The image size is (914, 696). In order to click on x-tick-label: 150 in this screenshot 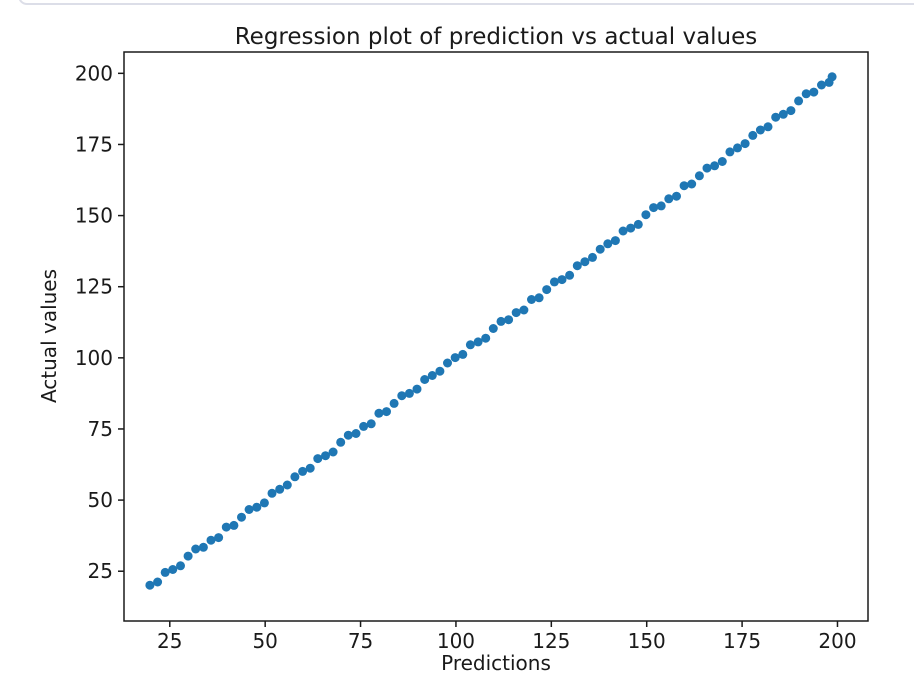, I will do `click(647, 641)`.